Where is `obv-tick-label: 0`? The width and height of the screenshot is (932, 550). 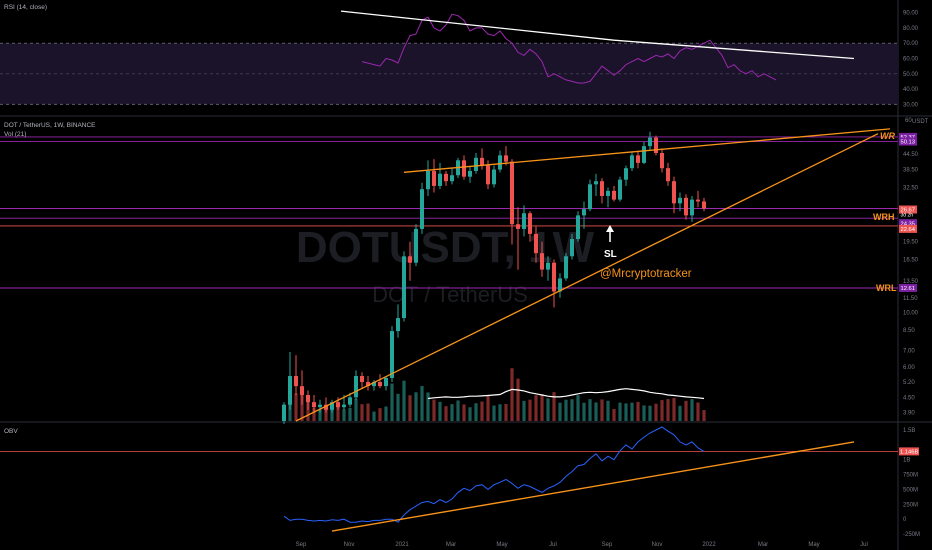
obv-tick-label: 0 is located at coordinates (905, 520).